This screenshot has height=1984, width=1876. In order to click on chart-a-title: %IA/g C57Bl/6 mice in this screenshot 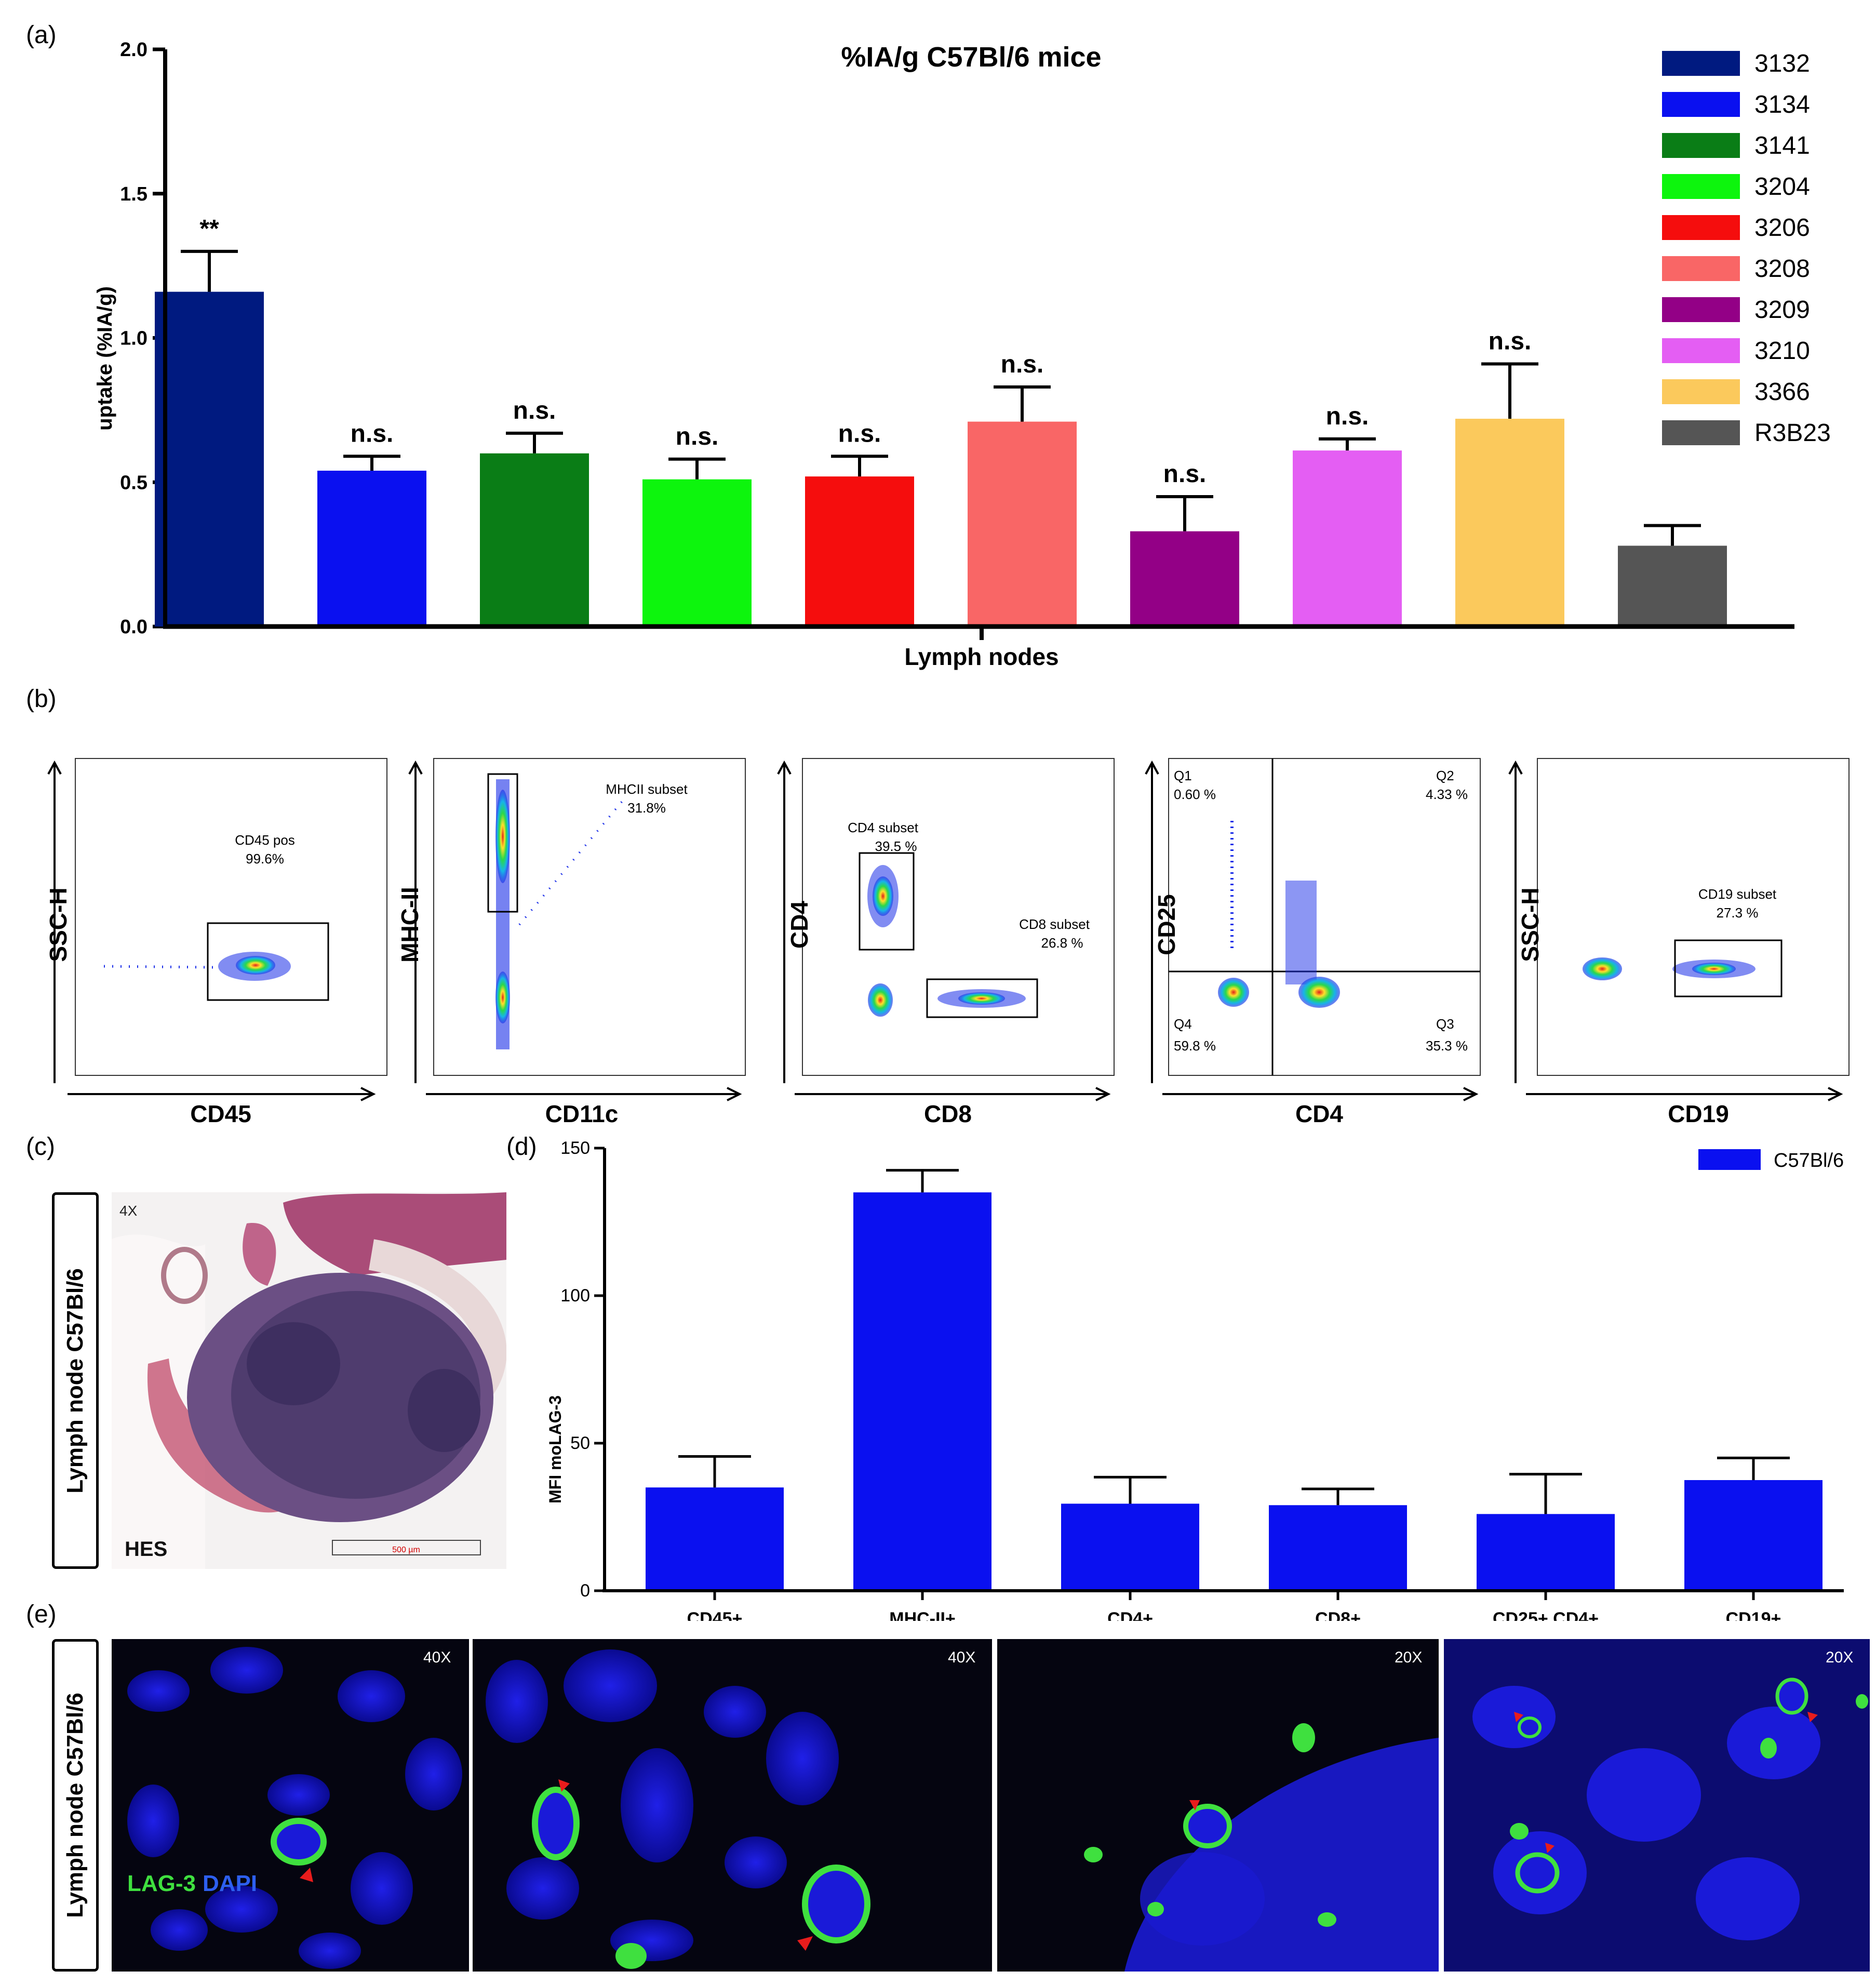, I will do `click(971, 57)`.